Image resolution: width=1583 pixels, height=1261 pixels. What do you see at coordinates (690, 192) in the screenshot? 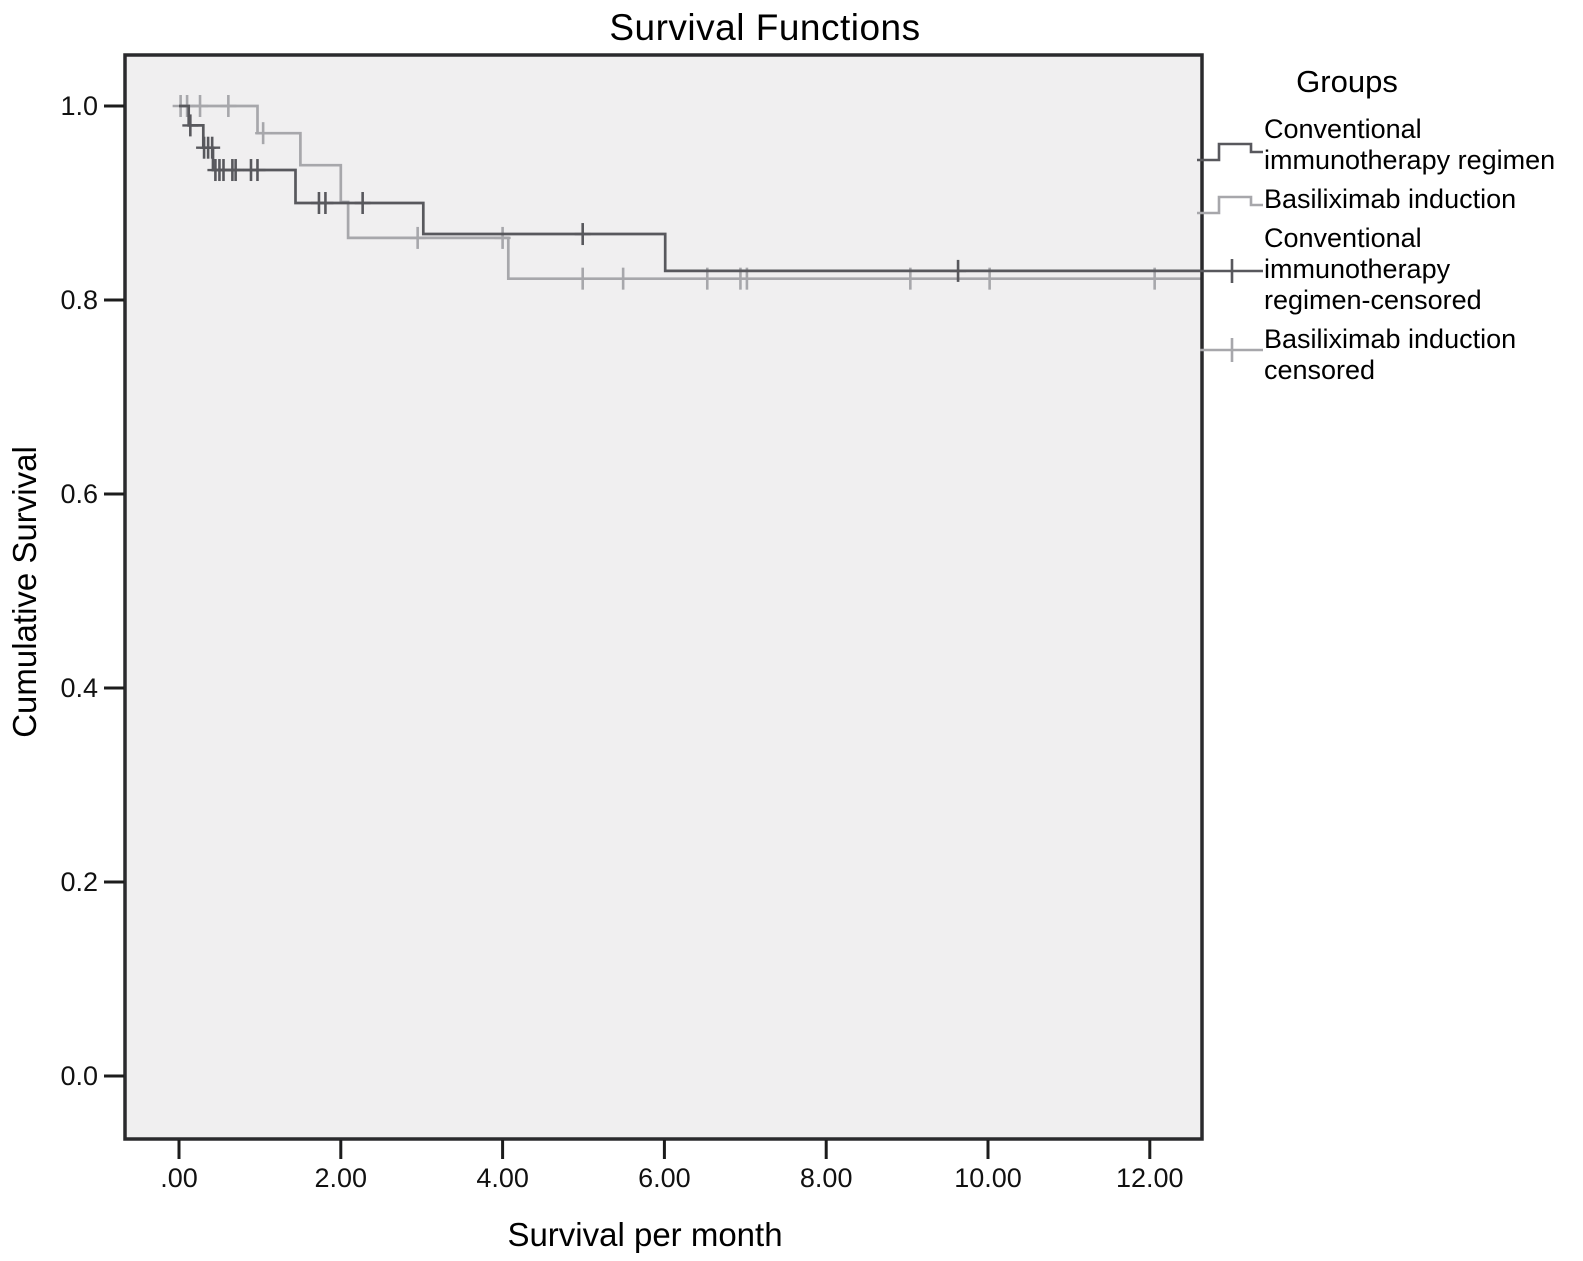
I see `series-line` at bounding box center [690, 192].